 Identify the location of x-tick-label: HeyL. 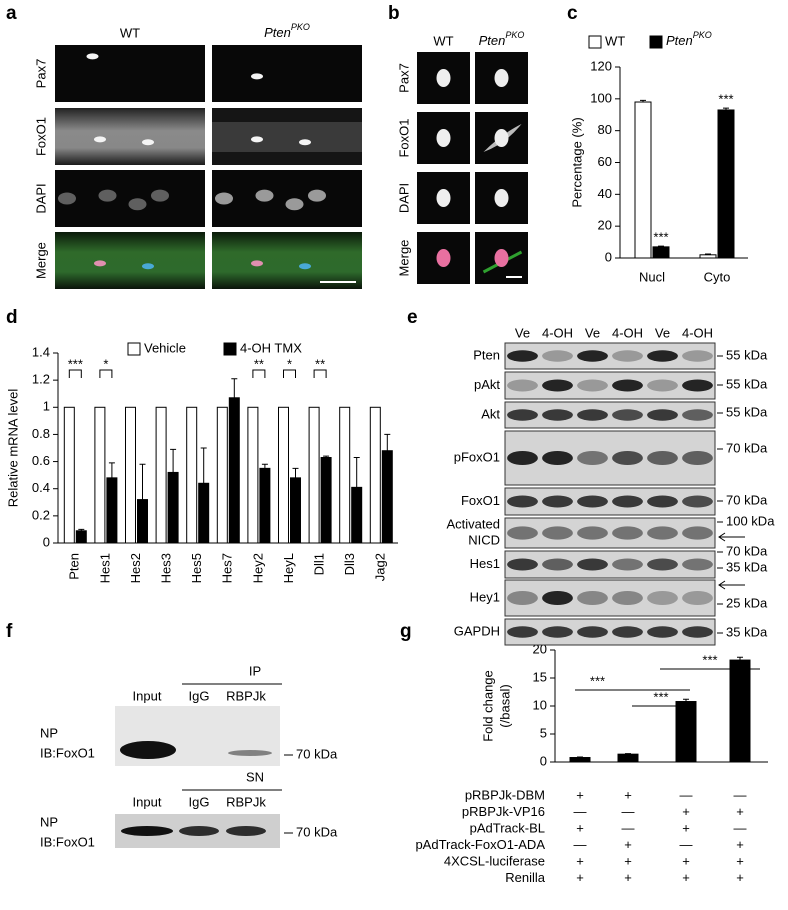
(288, 568).